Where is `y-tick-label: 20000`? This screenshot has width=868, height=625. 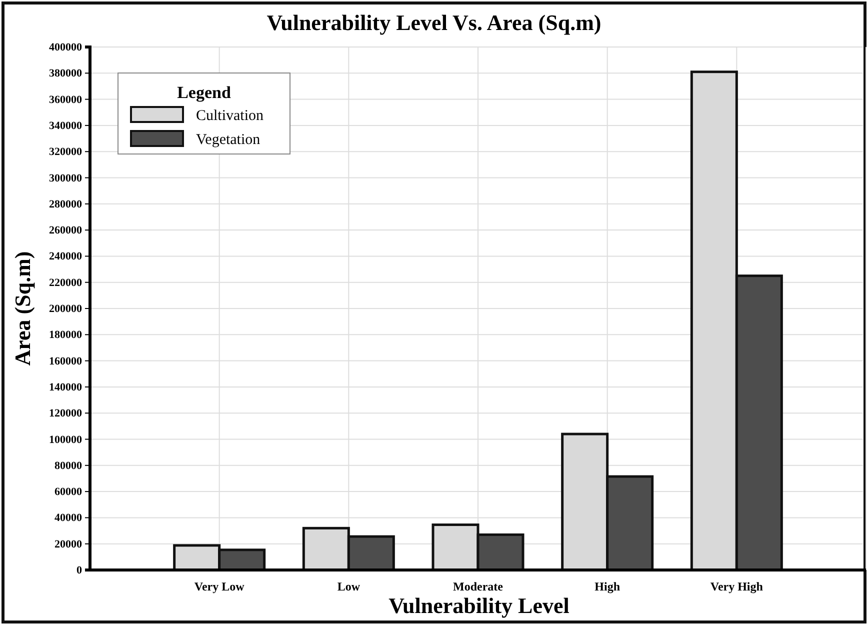
y-tick-label: 20000 is located at coordinates (68, 544).